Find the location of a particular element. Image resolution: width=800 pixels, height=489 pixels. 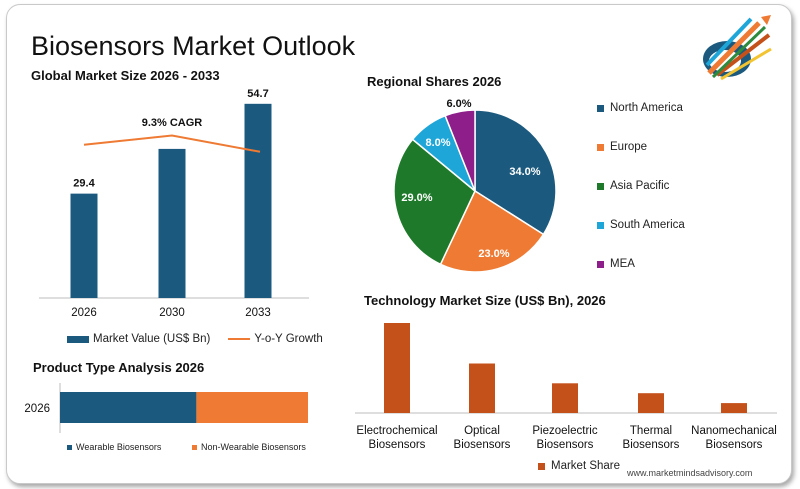

logo-icon is located at coordinates (737, 48).